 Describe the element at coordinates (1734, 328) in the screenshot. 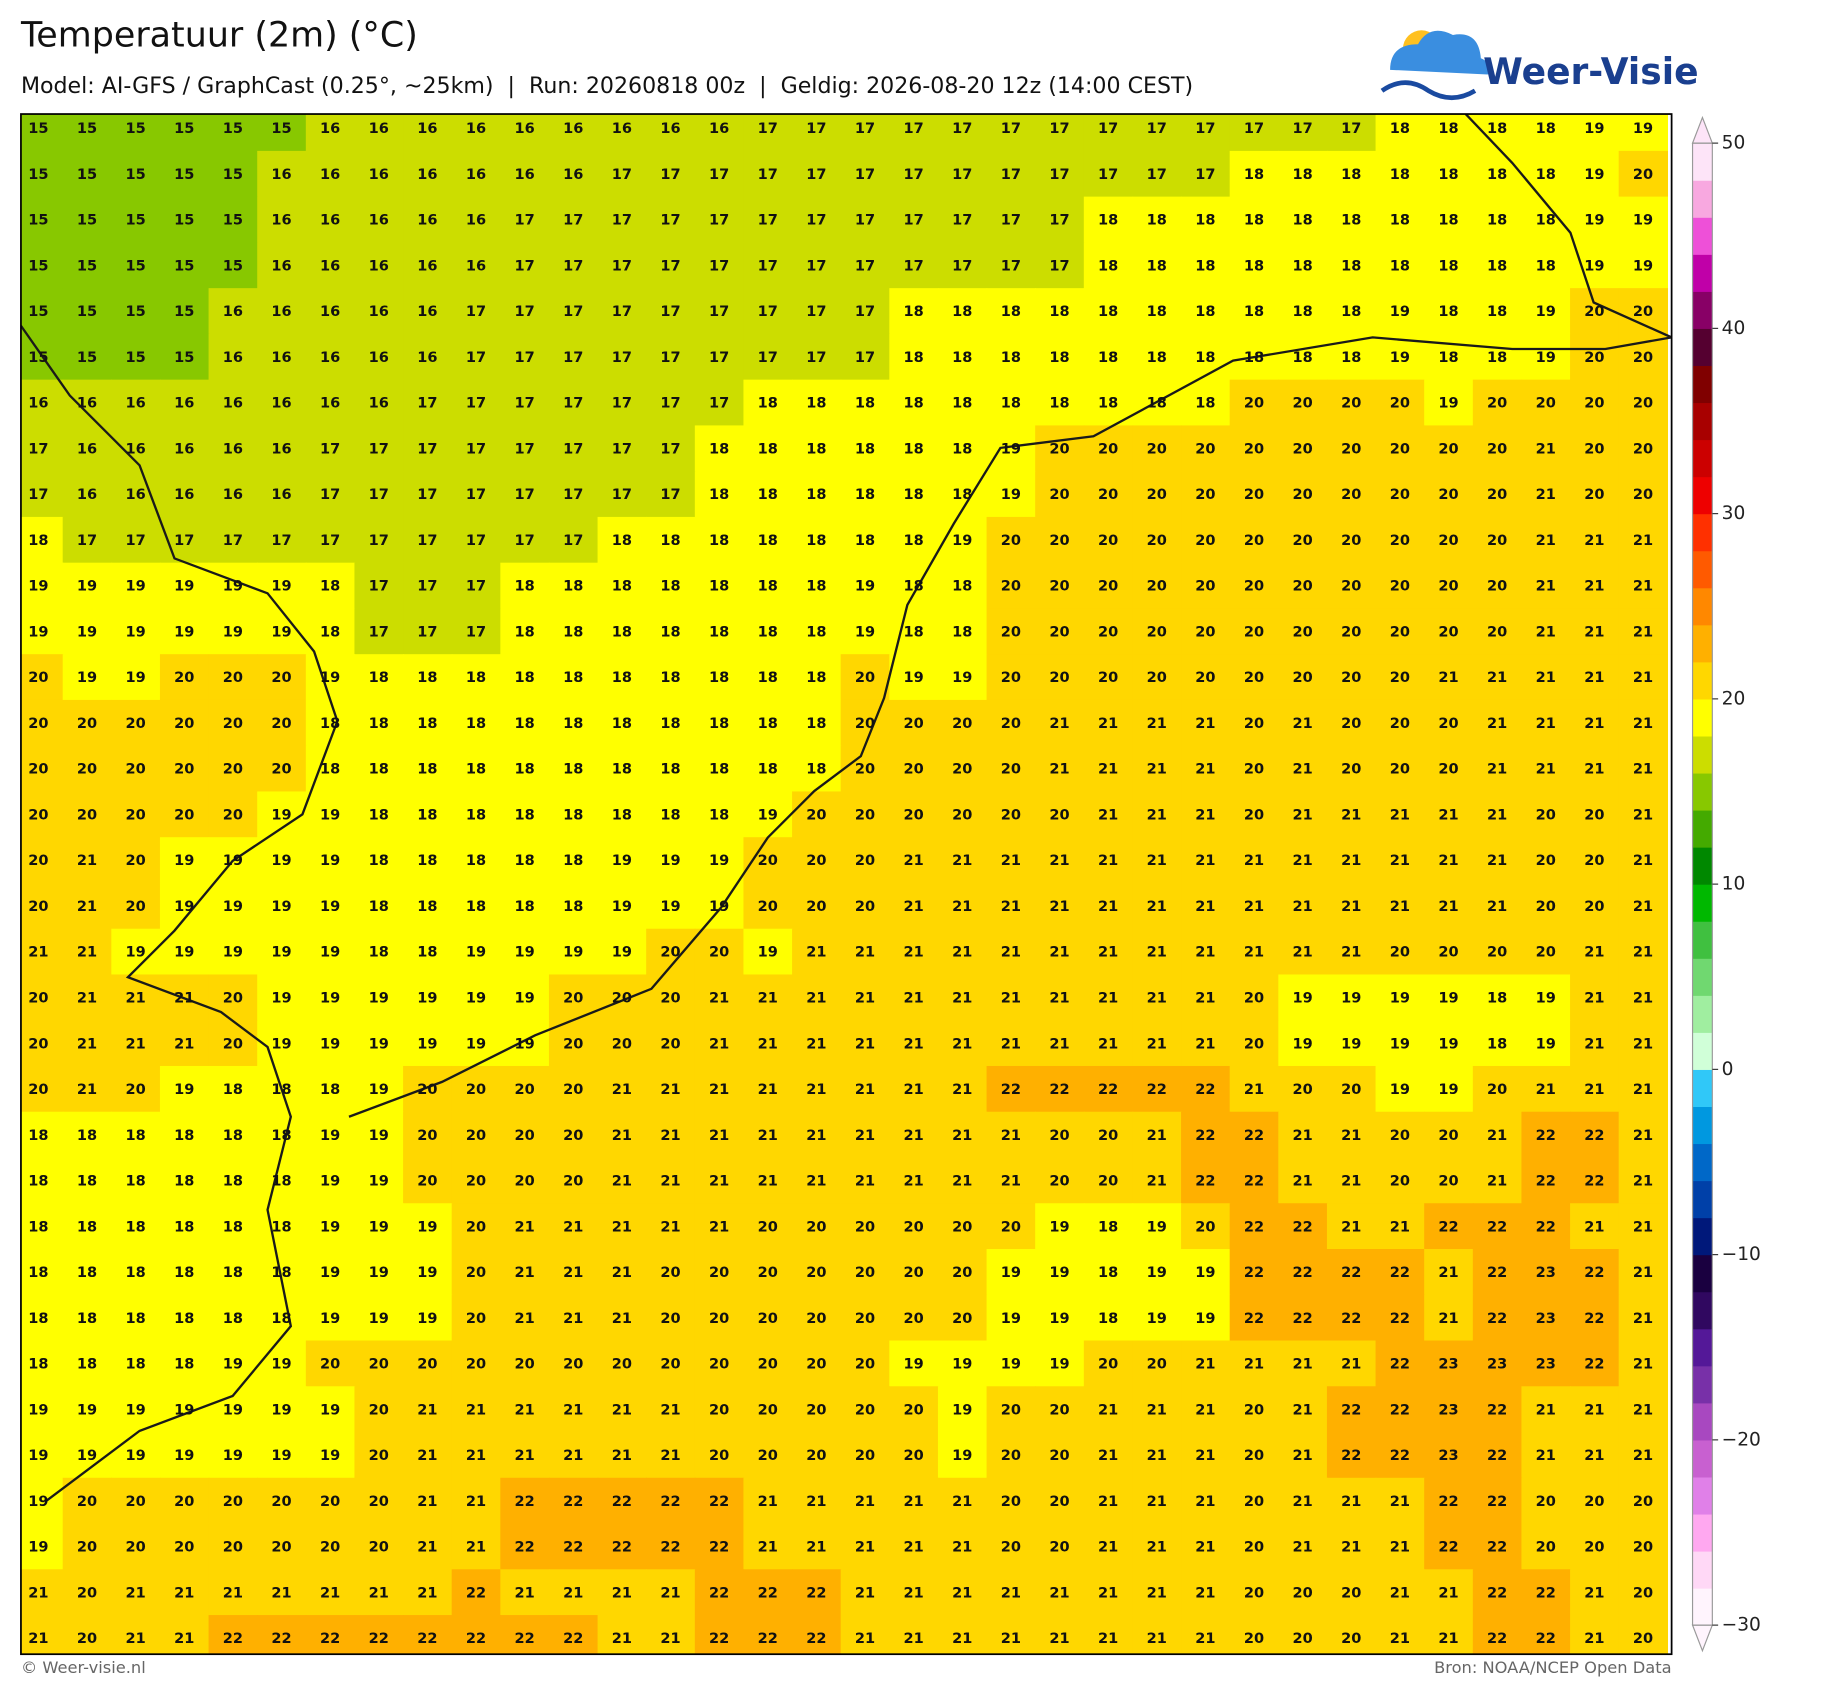

I see `colorbar-tick-label: 40` at that location.